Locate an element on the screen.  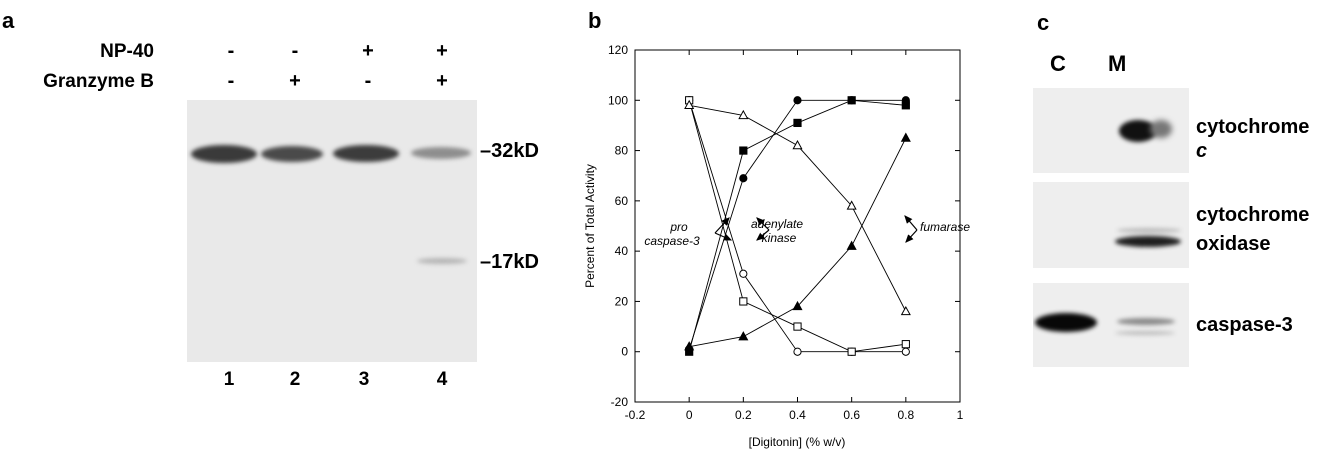
arrow-pro-down is located at coordinates (723, 236).